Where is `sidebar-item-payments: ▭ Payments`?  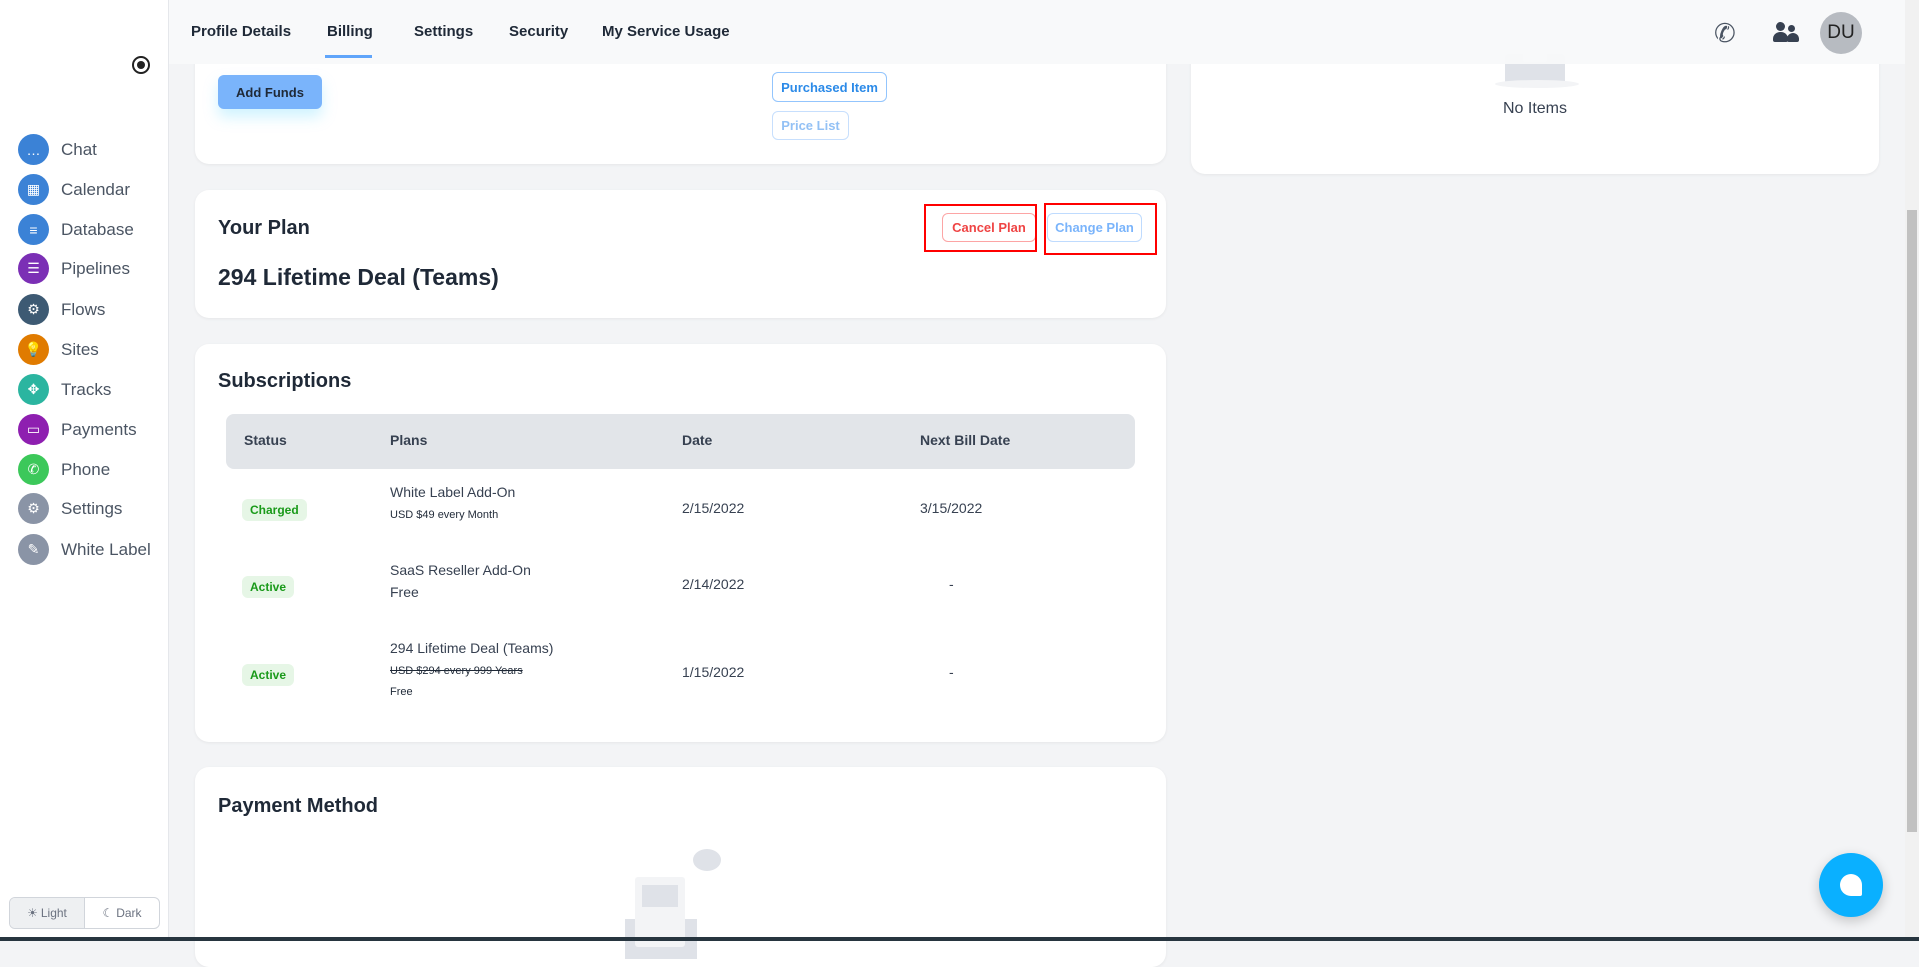
sidebar-item-payments: ▭ Payments is located at coordinates (77, 429).